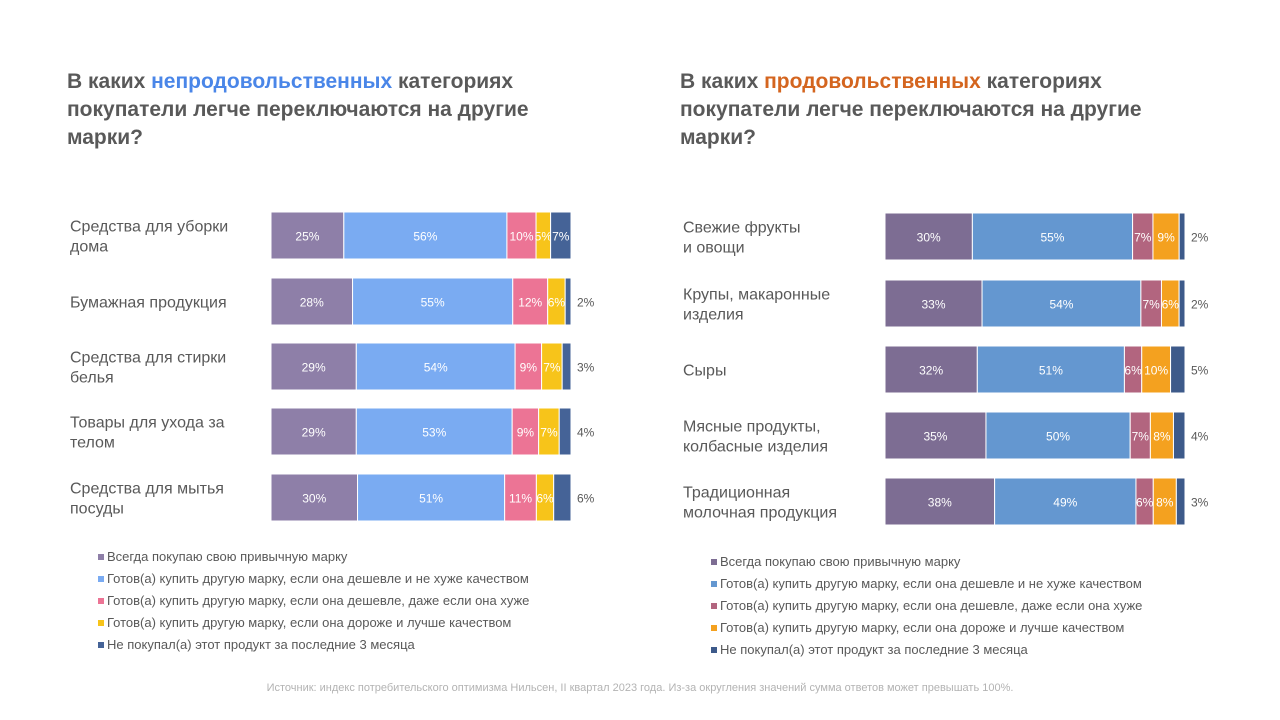 This screenshot has width=1280, height=720. I want to click on left-category-label: дома, so click(89, 247).